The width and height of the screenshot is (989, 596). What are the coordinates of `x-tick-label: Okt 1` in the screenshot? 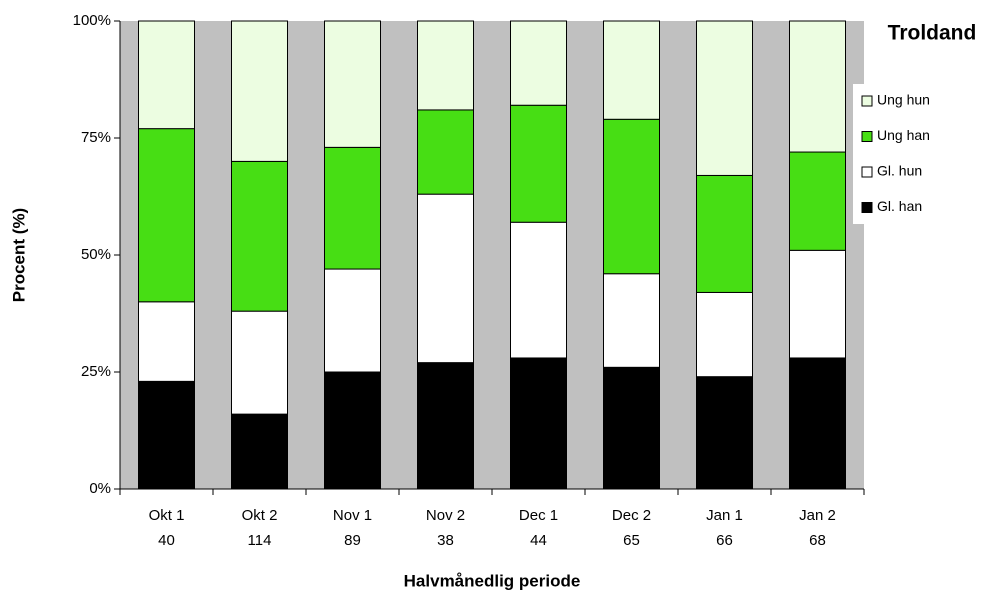 It's located at (167, 515).